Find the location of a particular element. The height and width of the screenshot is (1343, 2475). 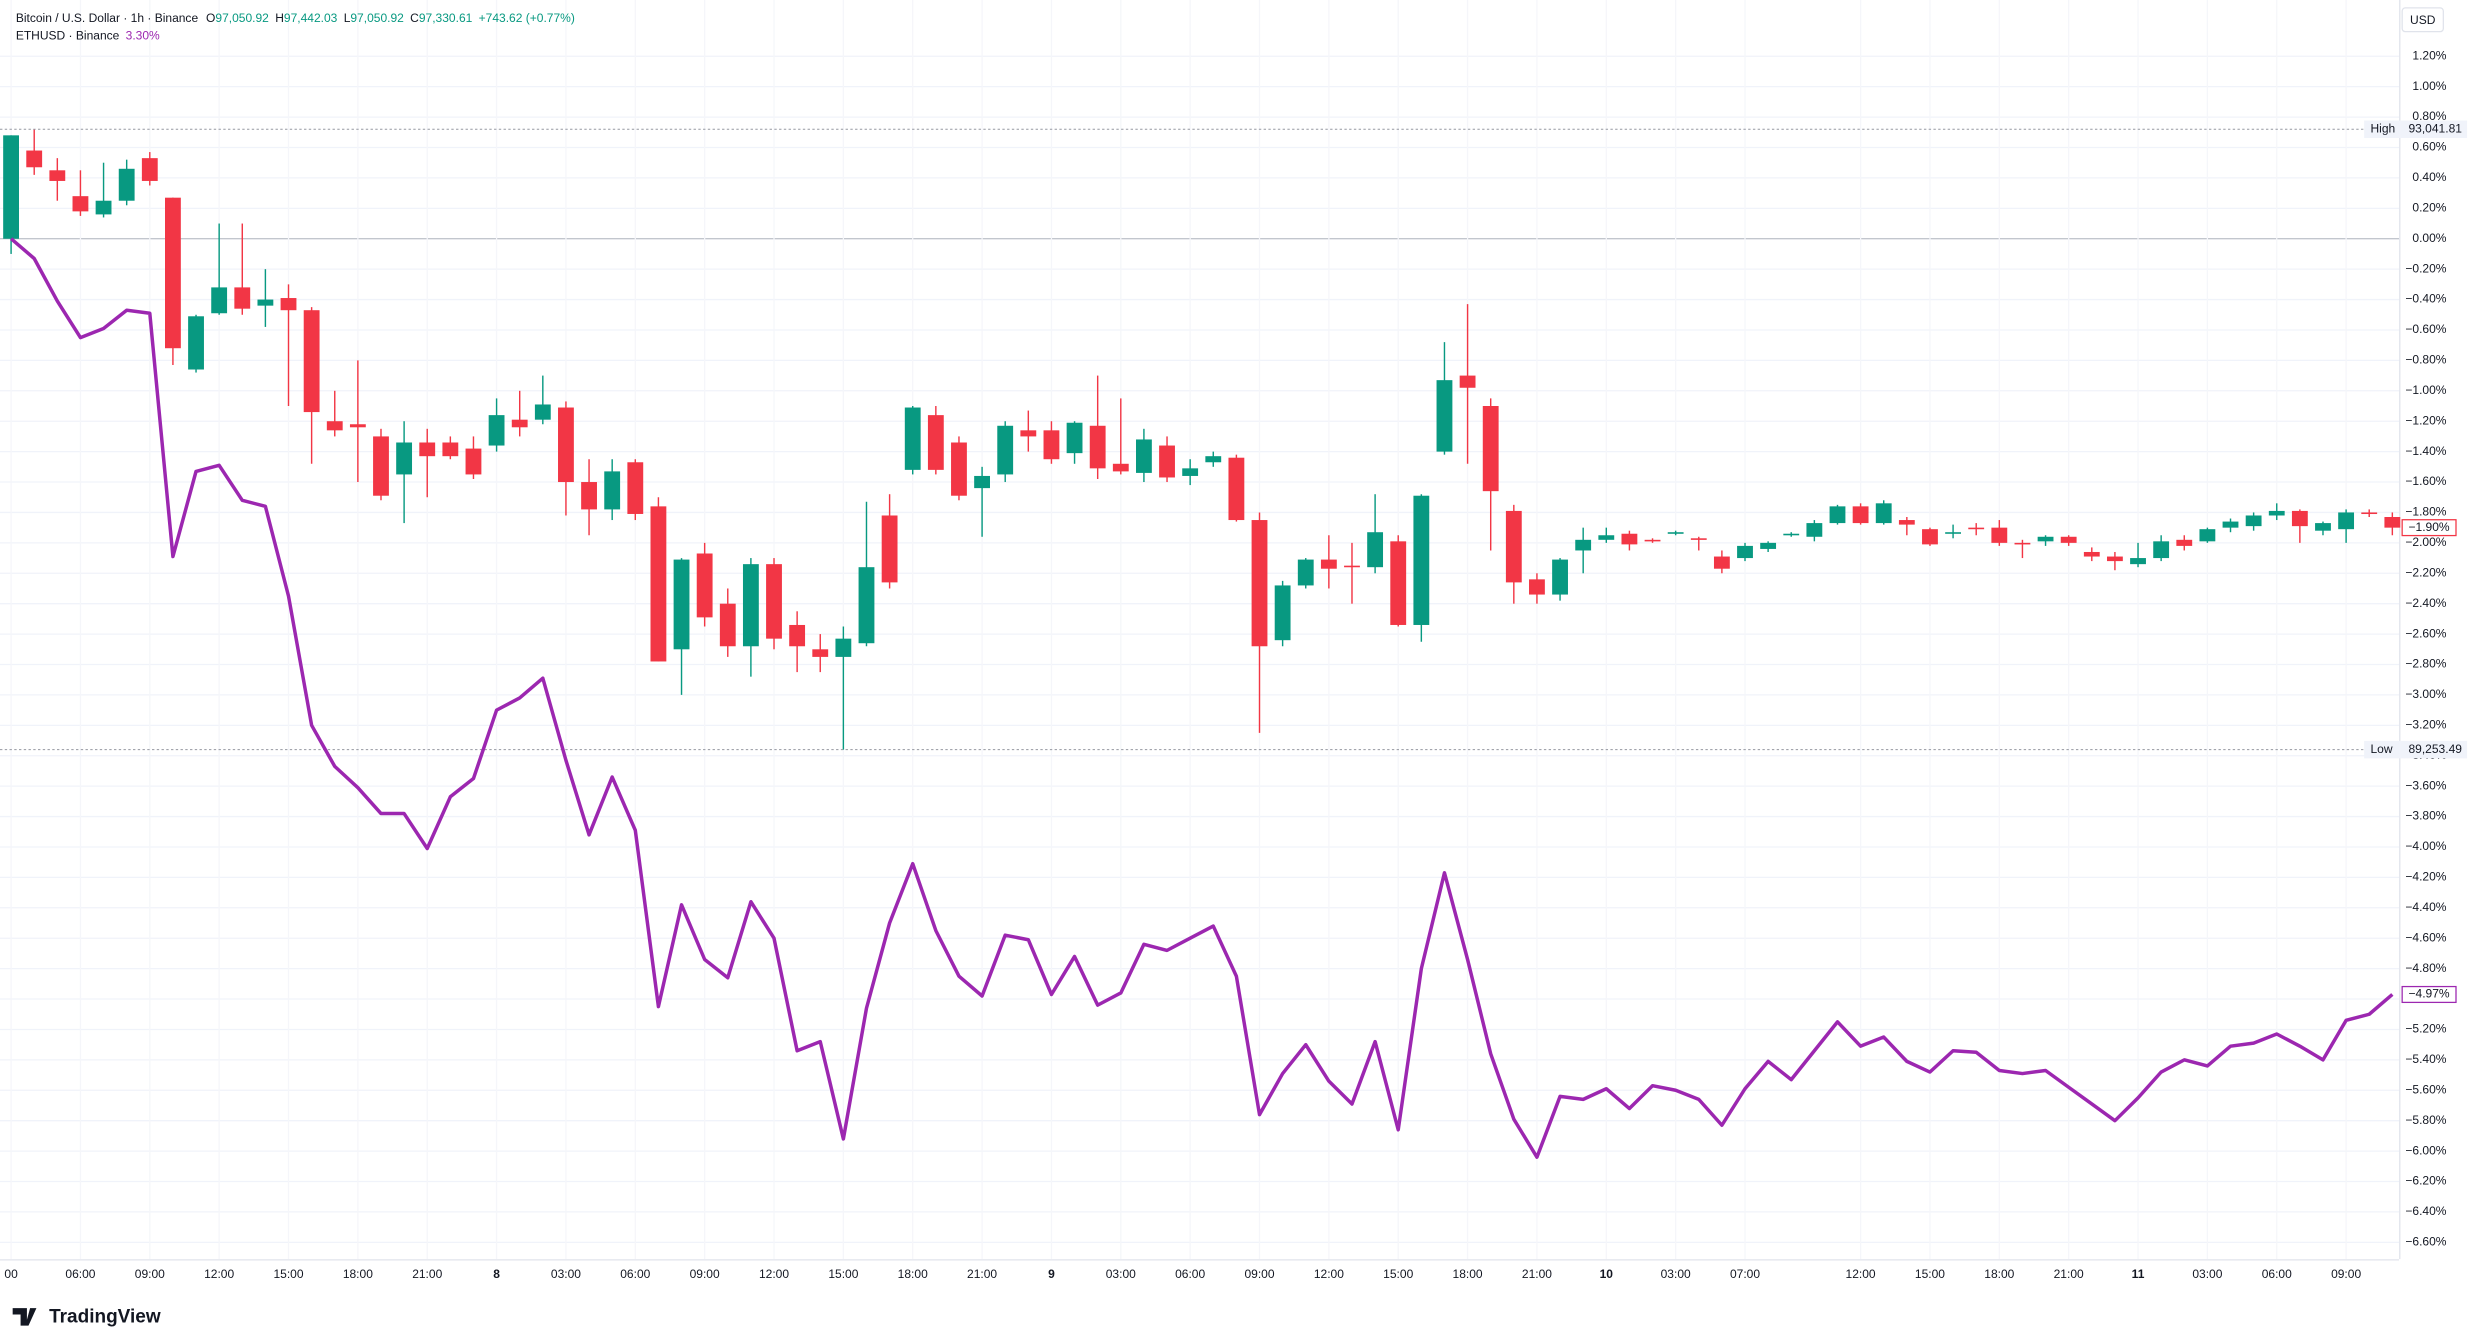

y-tick-label: −2.80% is located at coordinates (2425, 664).